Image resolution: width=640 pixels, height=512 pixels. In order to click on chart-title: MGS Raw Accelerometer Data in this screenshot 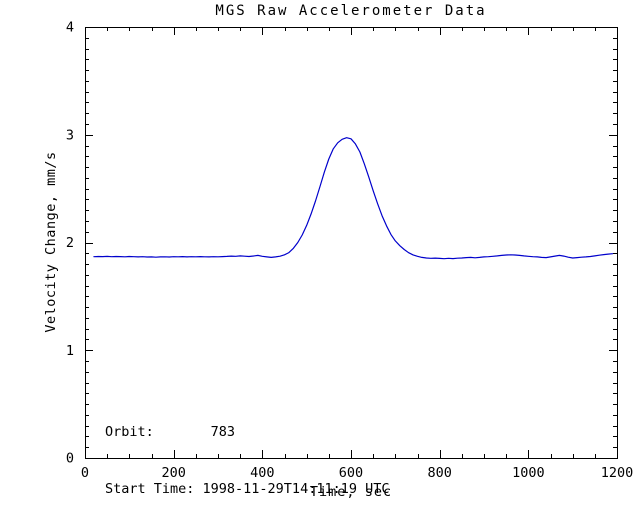, I will do `click(351, 11)`.